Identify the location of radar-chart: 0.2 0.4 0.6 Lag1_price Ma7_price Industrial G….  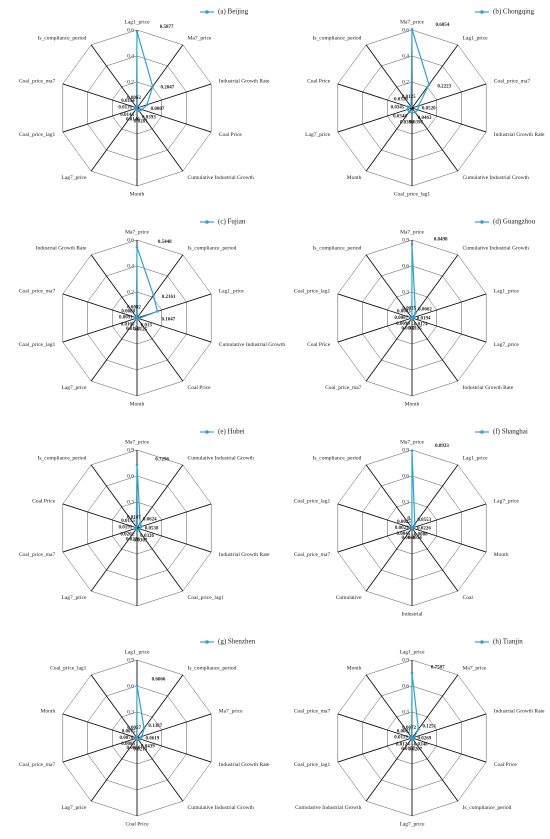
(144, 103).